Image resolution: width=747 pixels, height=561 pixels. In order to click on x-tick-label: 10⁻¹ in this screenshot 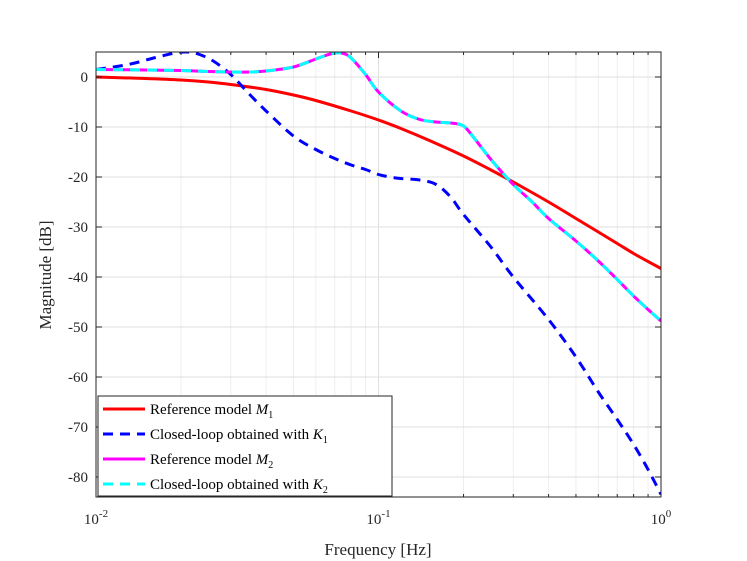, I will do `click(378, 518)`.